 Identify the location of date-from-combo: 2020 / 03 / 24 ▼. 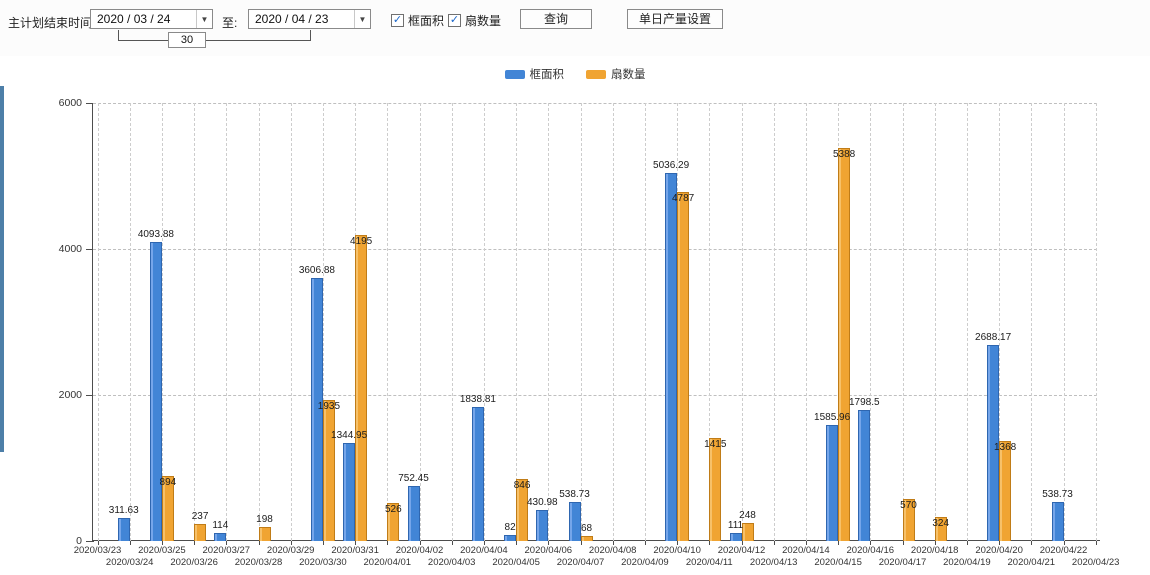
(151, 19).